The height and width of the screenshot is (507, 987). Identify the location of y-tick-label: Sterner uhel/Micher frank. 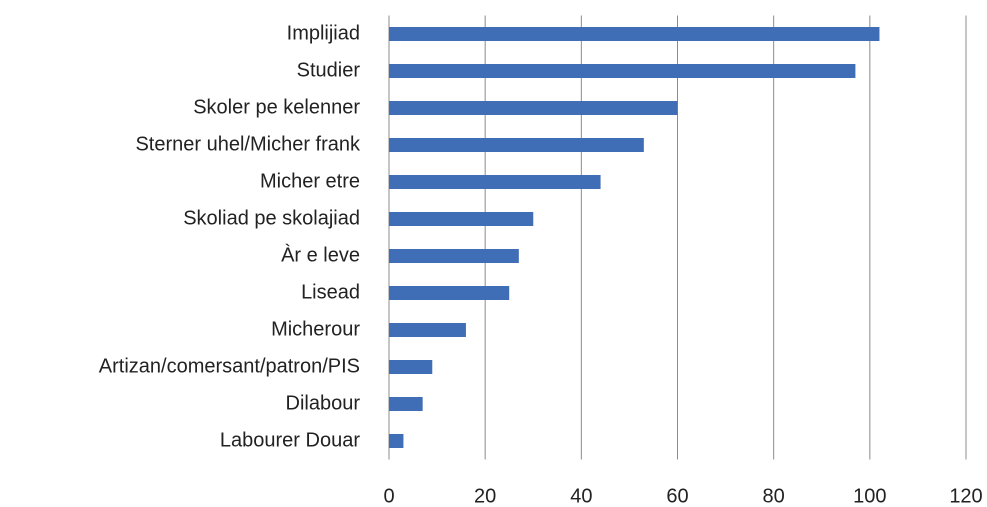
(248, 144).